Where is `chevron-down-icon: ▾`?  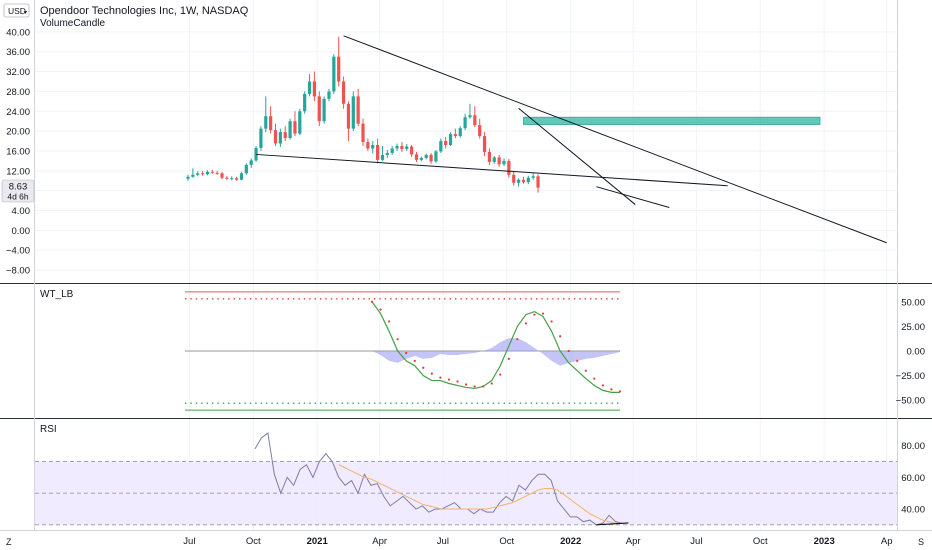 chevron-down-icon: ▾ is located at coordinates (25, 13).